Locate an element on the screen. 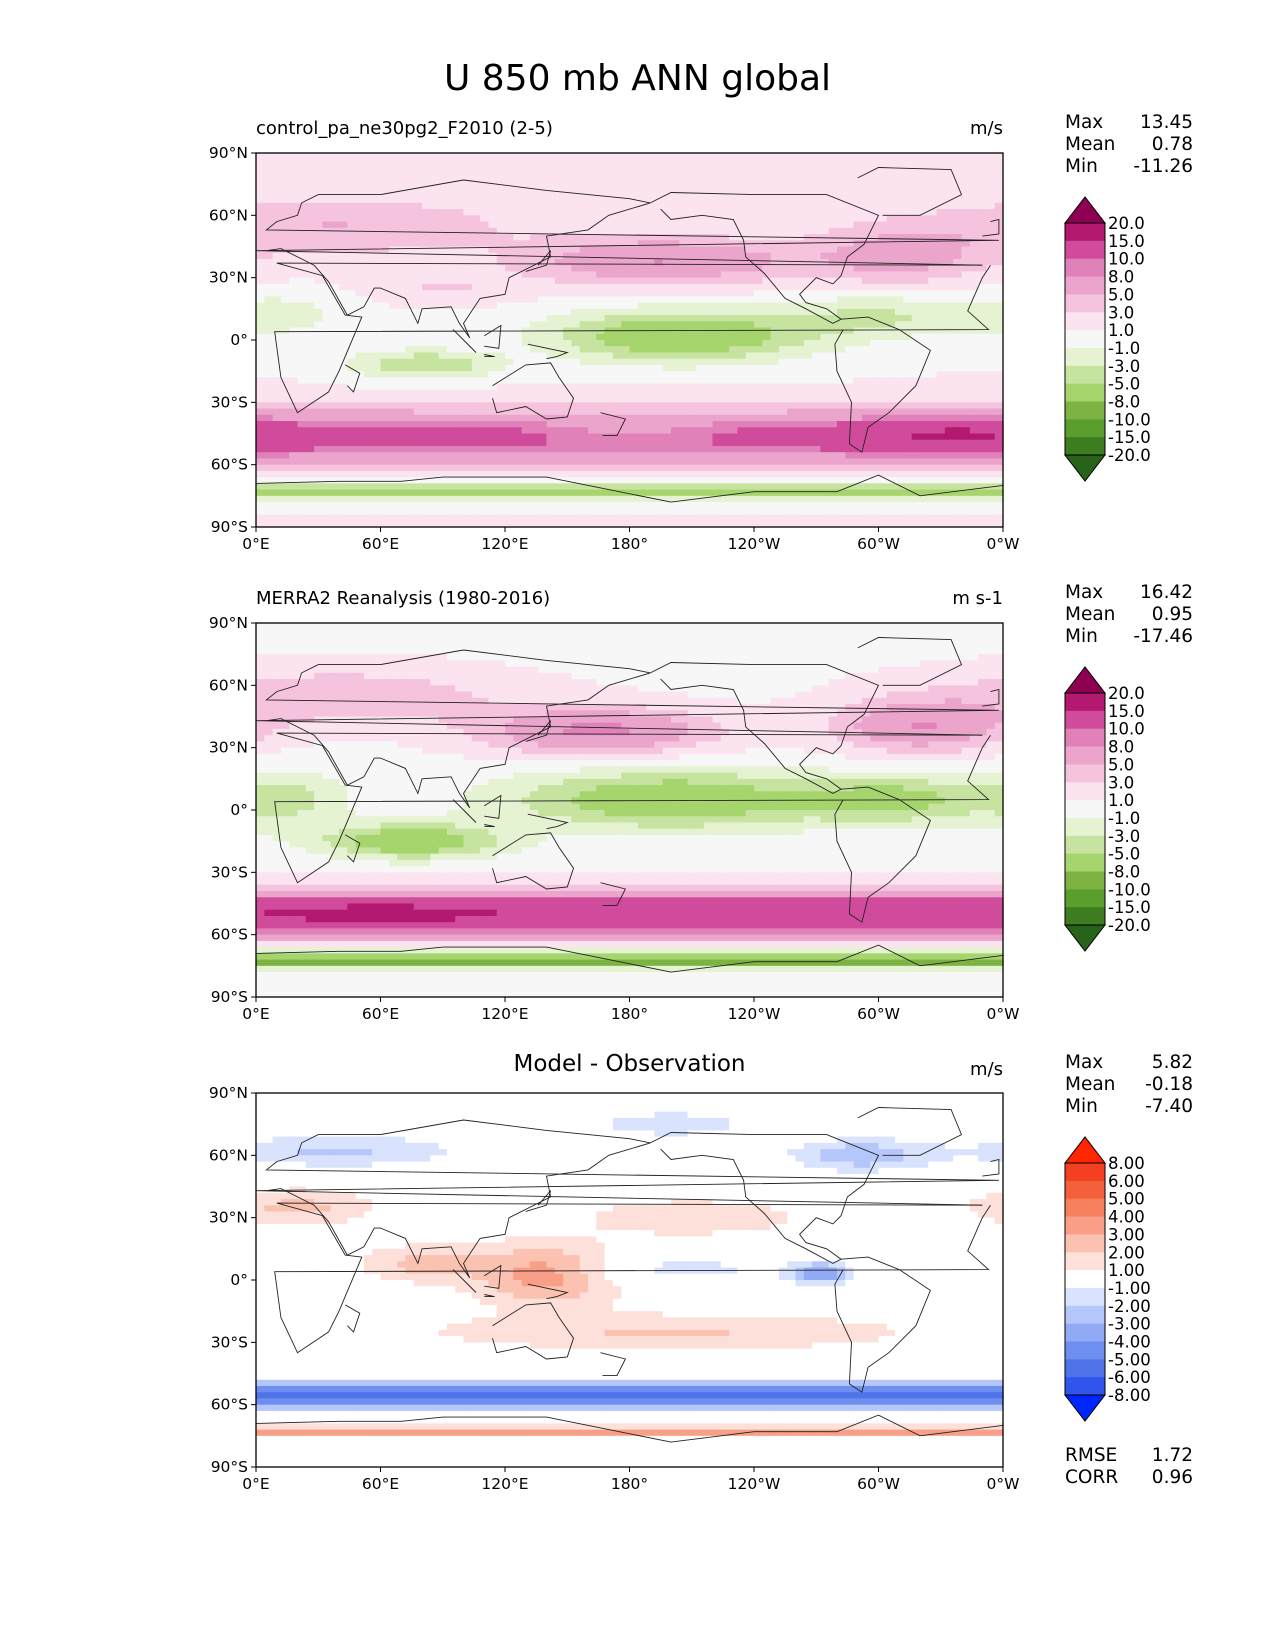  lat-tick-label: 90°N is located at coordinates (228, 623).